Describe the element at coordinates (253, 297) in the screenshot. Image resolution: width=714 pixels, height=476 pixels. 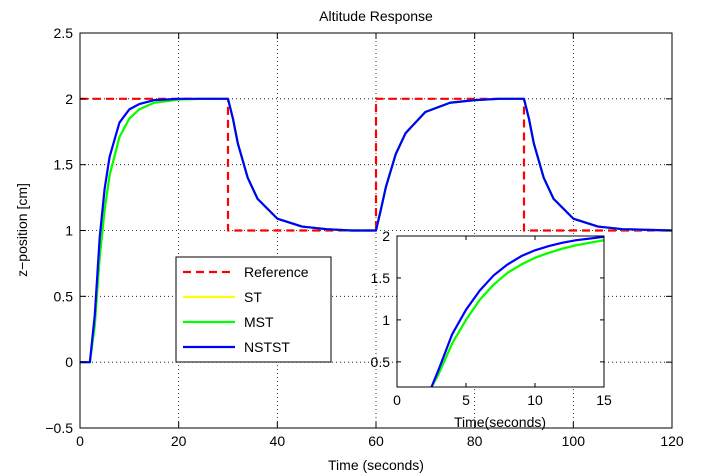
I see `legend-label-st: ST` at that location.